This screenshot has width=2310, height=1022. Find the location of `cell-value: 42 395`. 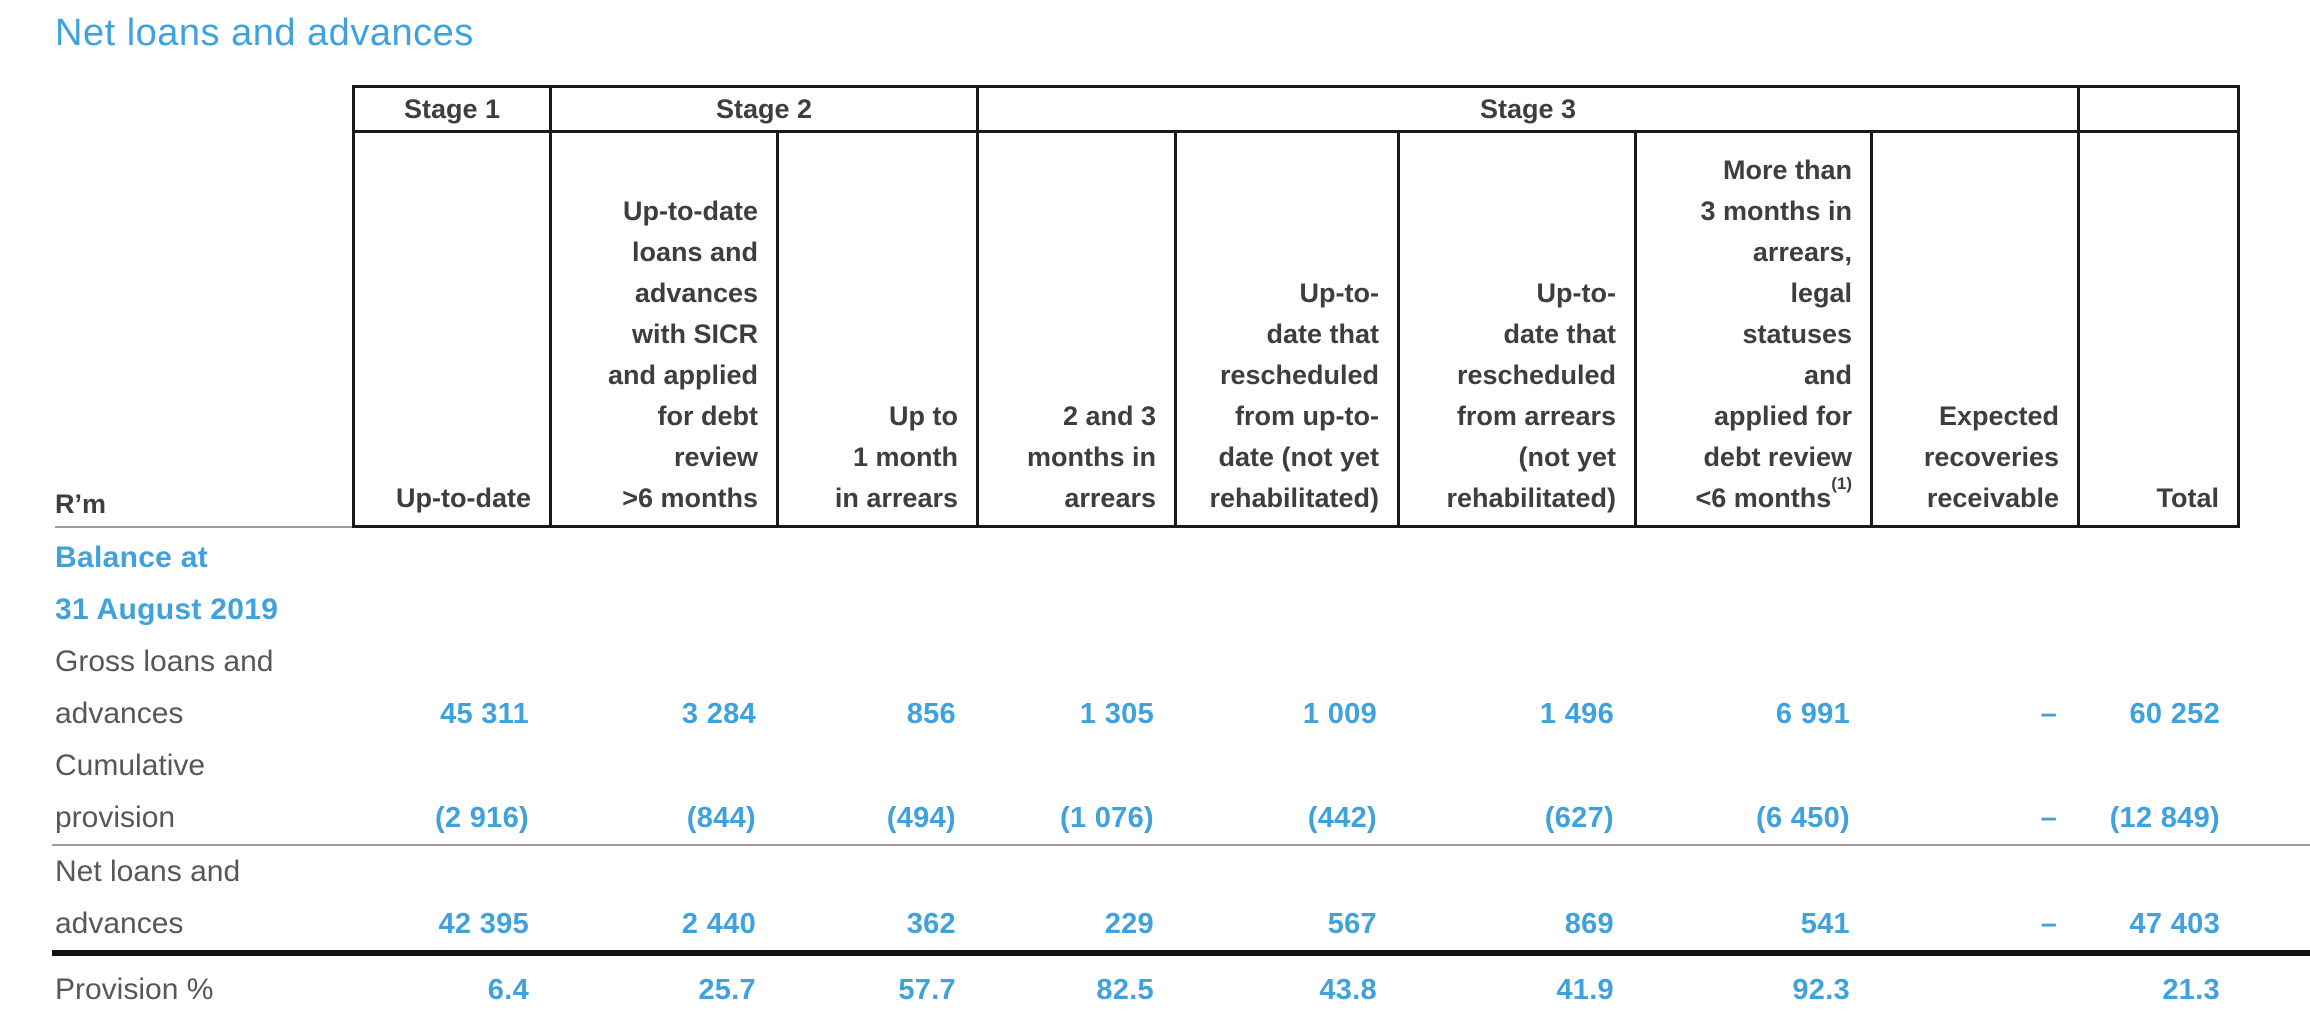

cell-value: 42 395 is located at coordinates (483, 924).